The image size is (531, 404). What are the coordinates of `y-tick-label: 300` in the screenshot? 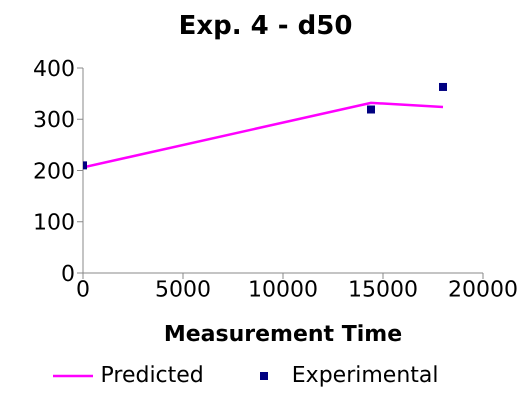 It's located at (54, 121).